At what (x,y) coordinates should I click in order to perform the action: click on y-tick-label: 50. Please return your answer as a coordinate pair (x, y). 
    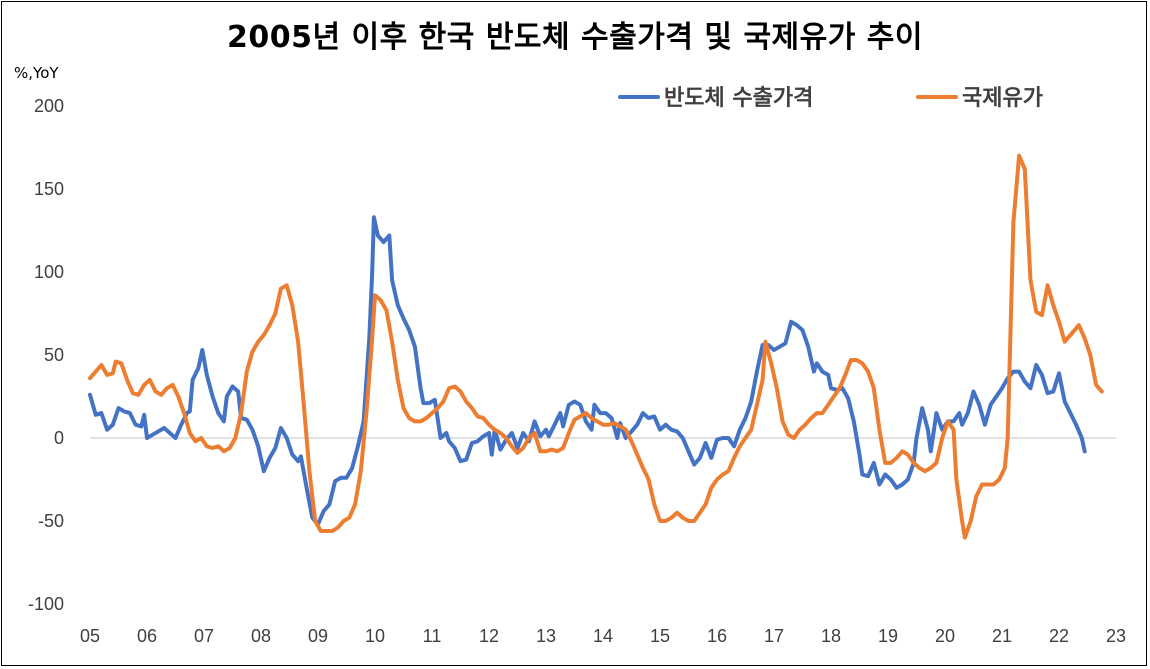
    Looking at the image, I should click on (54, 355).